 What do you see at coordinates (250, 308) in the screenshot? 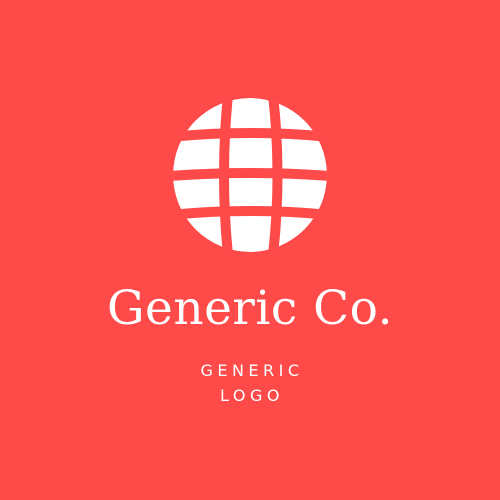
I see `brand-name: Generic Co.` at bounding box center [250, 308].